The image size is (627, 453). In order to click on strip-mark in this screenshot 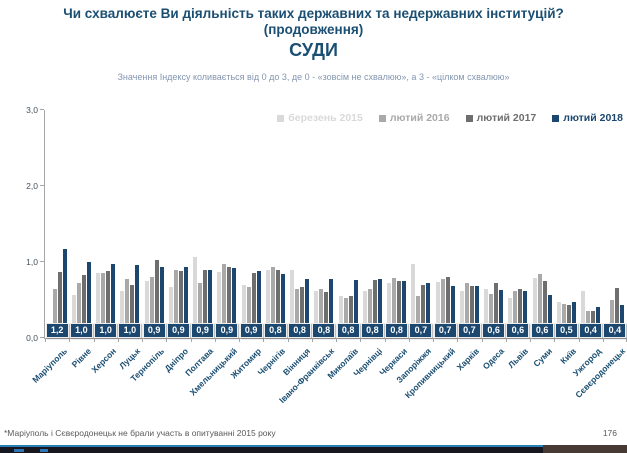, I will do `click(44, 450)`.